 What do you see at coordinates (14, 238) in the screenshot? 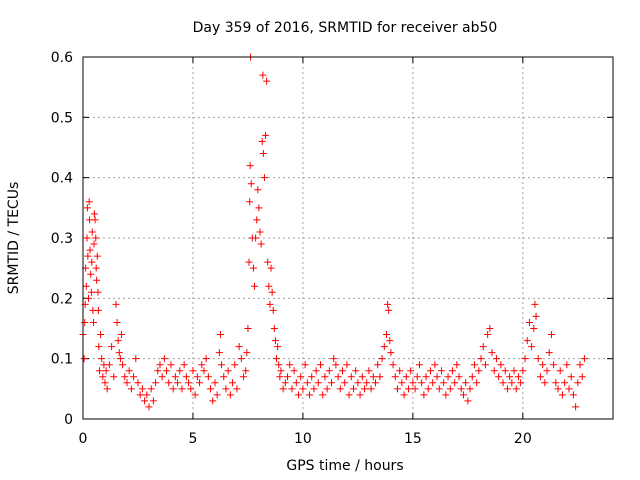
I see `y-axis-label: SRMTID / TECUs` at bounding box center [14, 238].